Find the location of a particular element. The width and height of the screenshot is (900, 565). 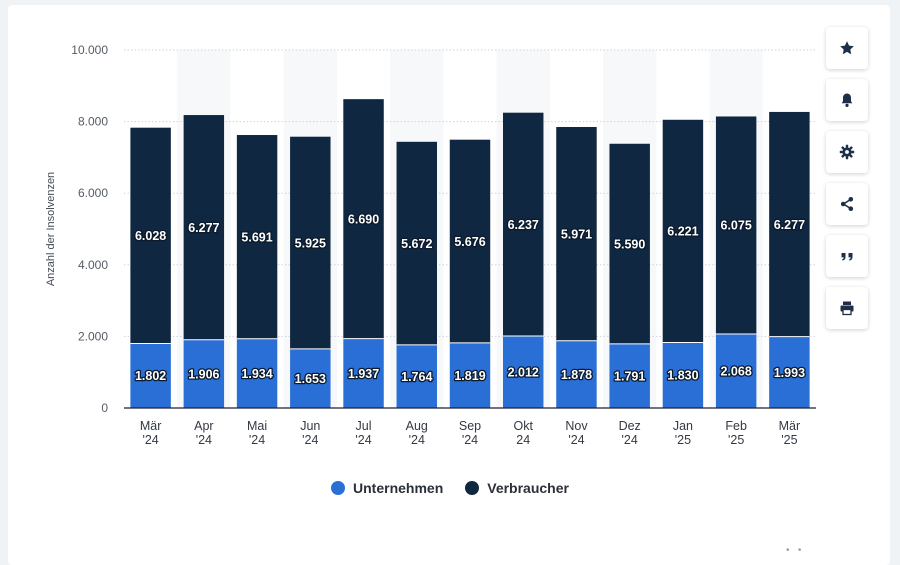

data-label-unternehmen: 1.802 is located at coordinates (150, 376).